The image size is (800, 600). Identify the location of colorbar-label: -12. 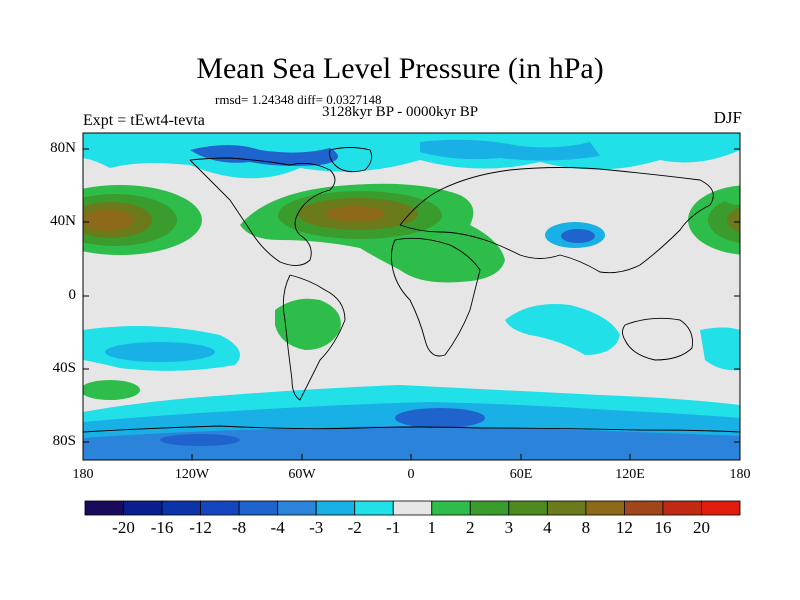
(200, 527).